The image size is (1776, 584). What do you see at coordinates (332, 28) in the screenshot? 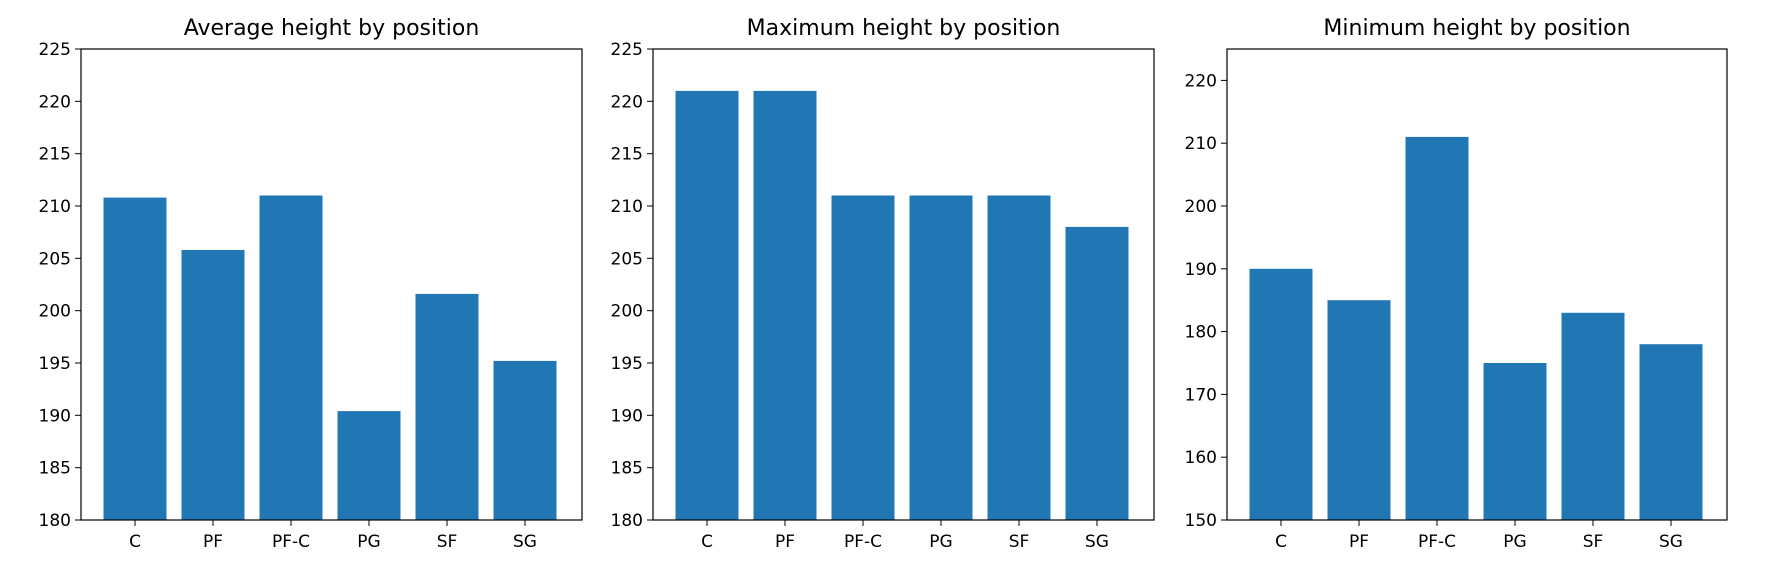
I see `chart-title: Average height by position` at bounding box center [332, 28].